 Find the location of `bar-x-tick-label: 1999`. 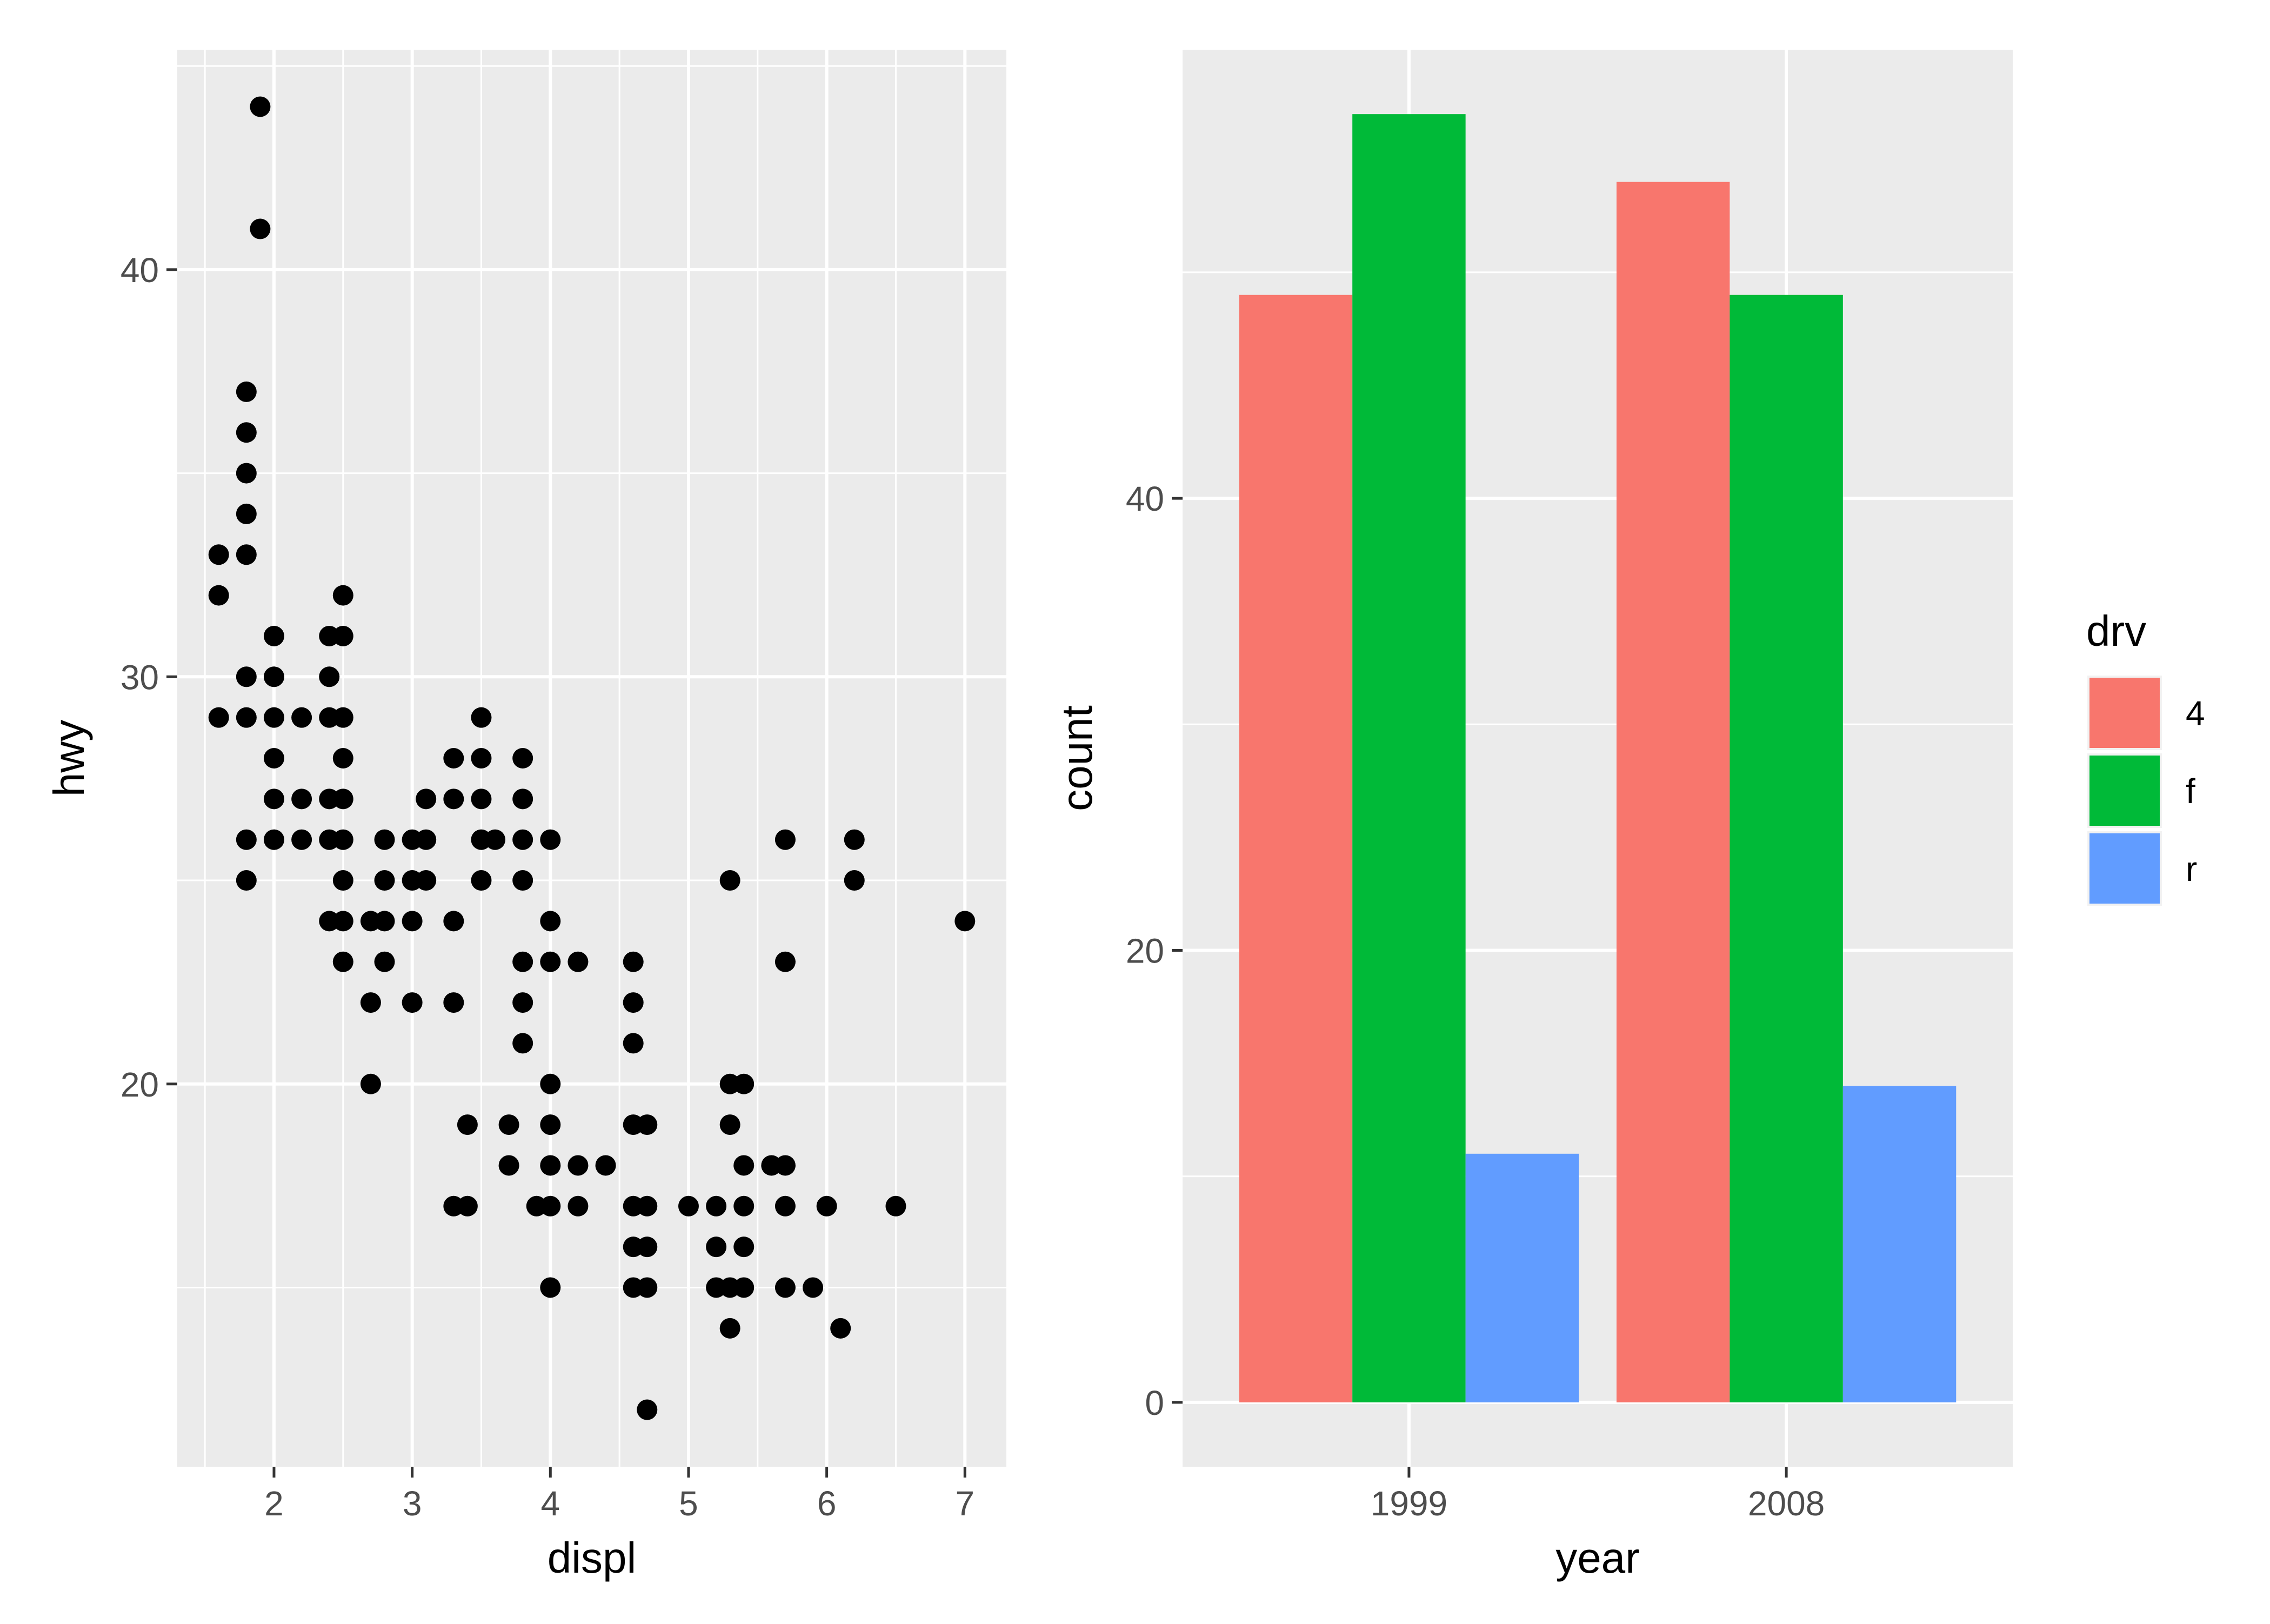

bar-x-tick-label: 1999 is located at coordinates (1409, 1504).